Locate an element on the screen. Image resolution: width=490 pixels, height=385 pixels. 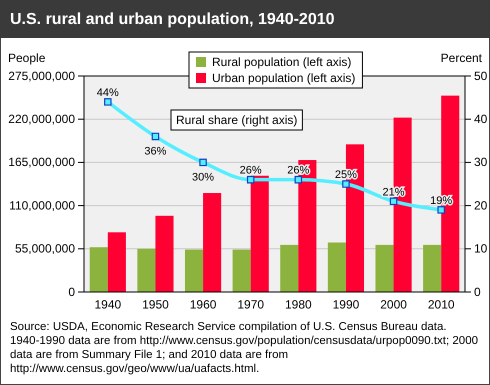
x-tick-label: 1950 is located at coordinates (156, 305).